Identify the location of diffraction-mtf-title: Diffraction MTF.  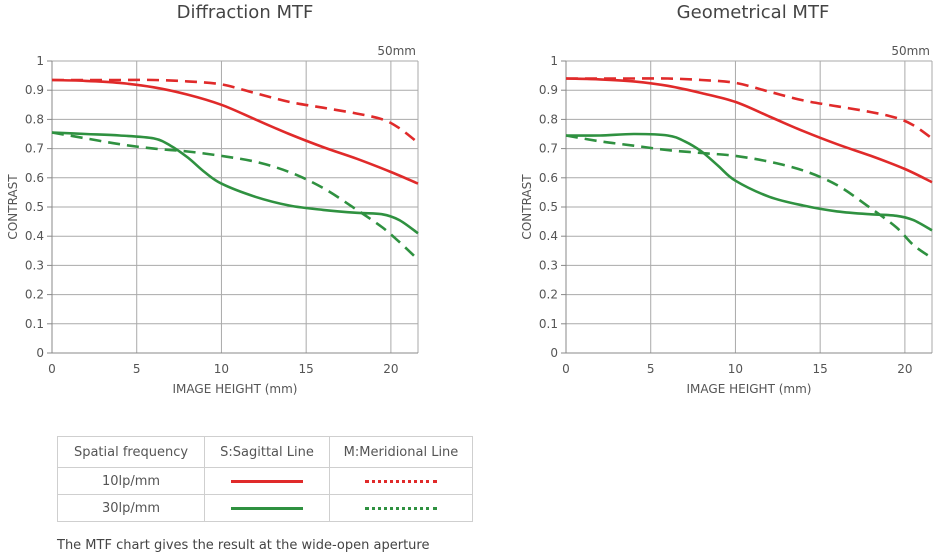
(245, 12).